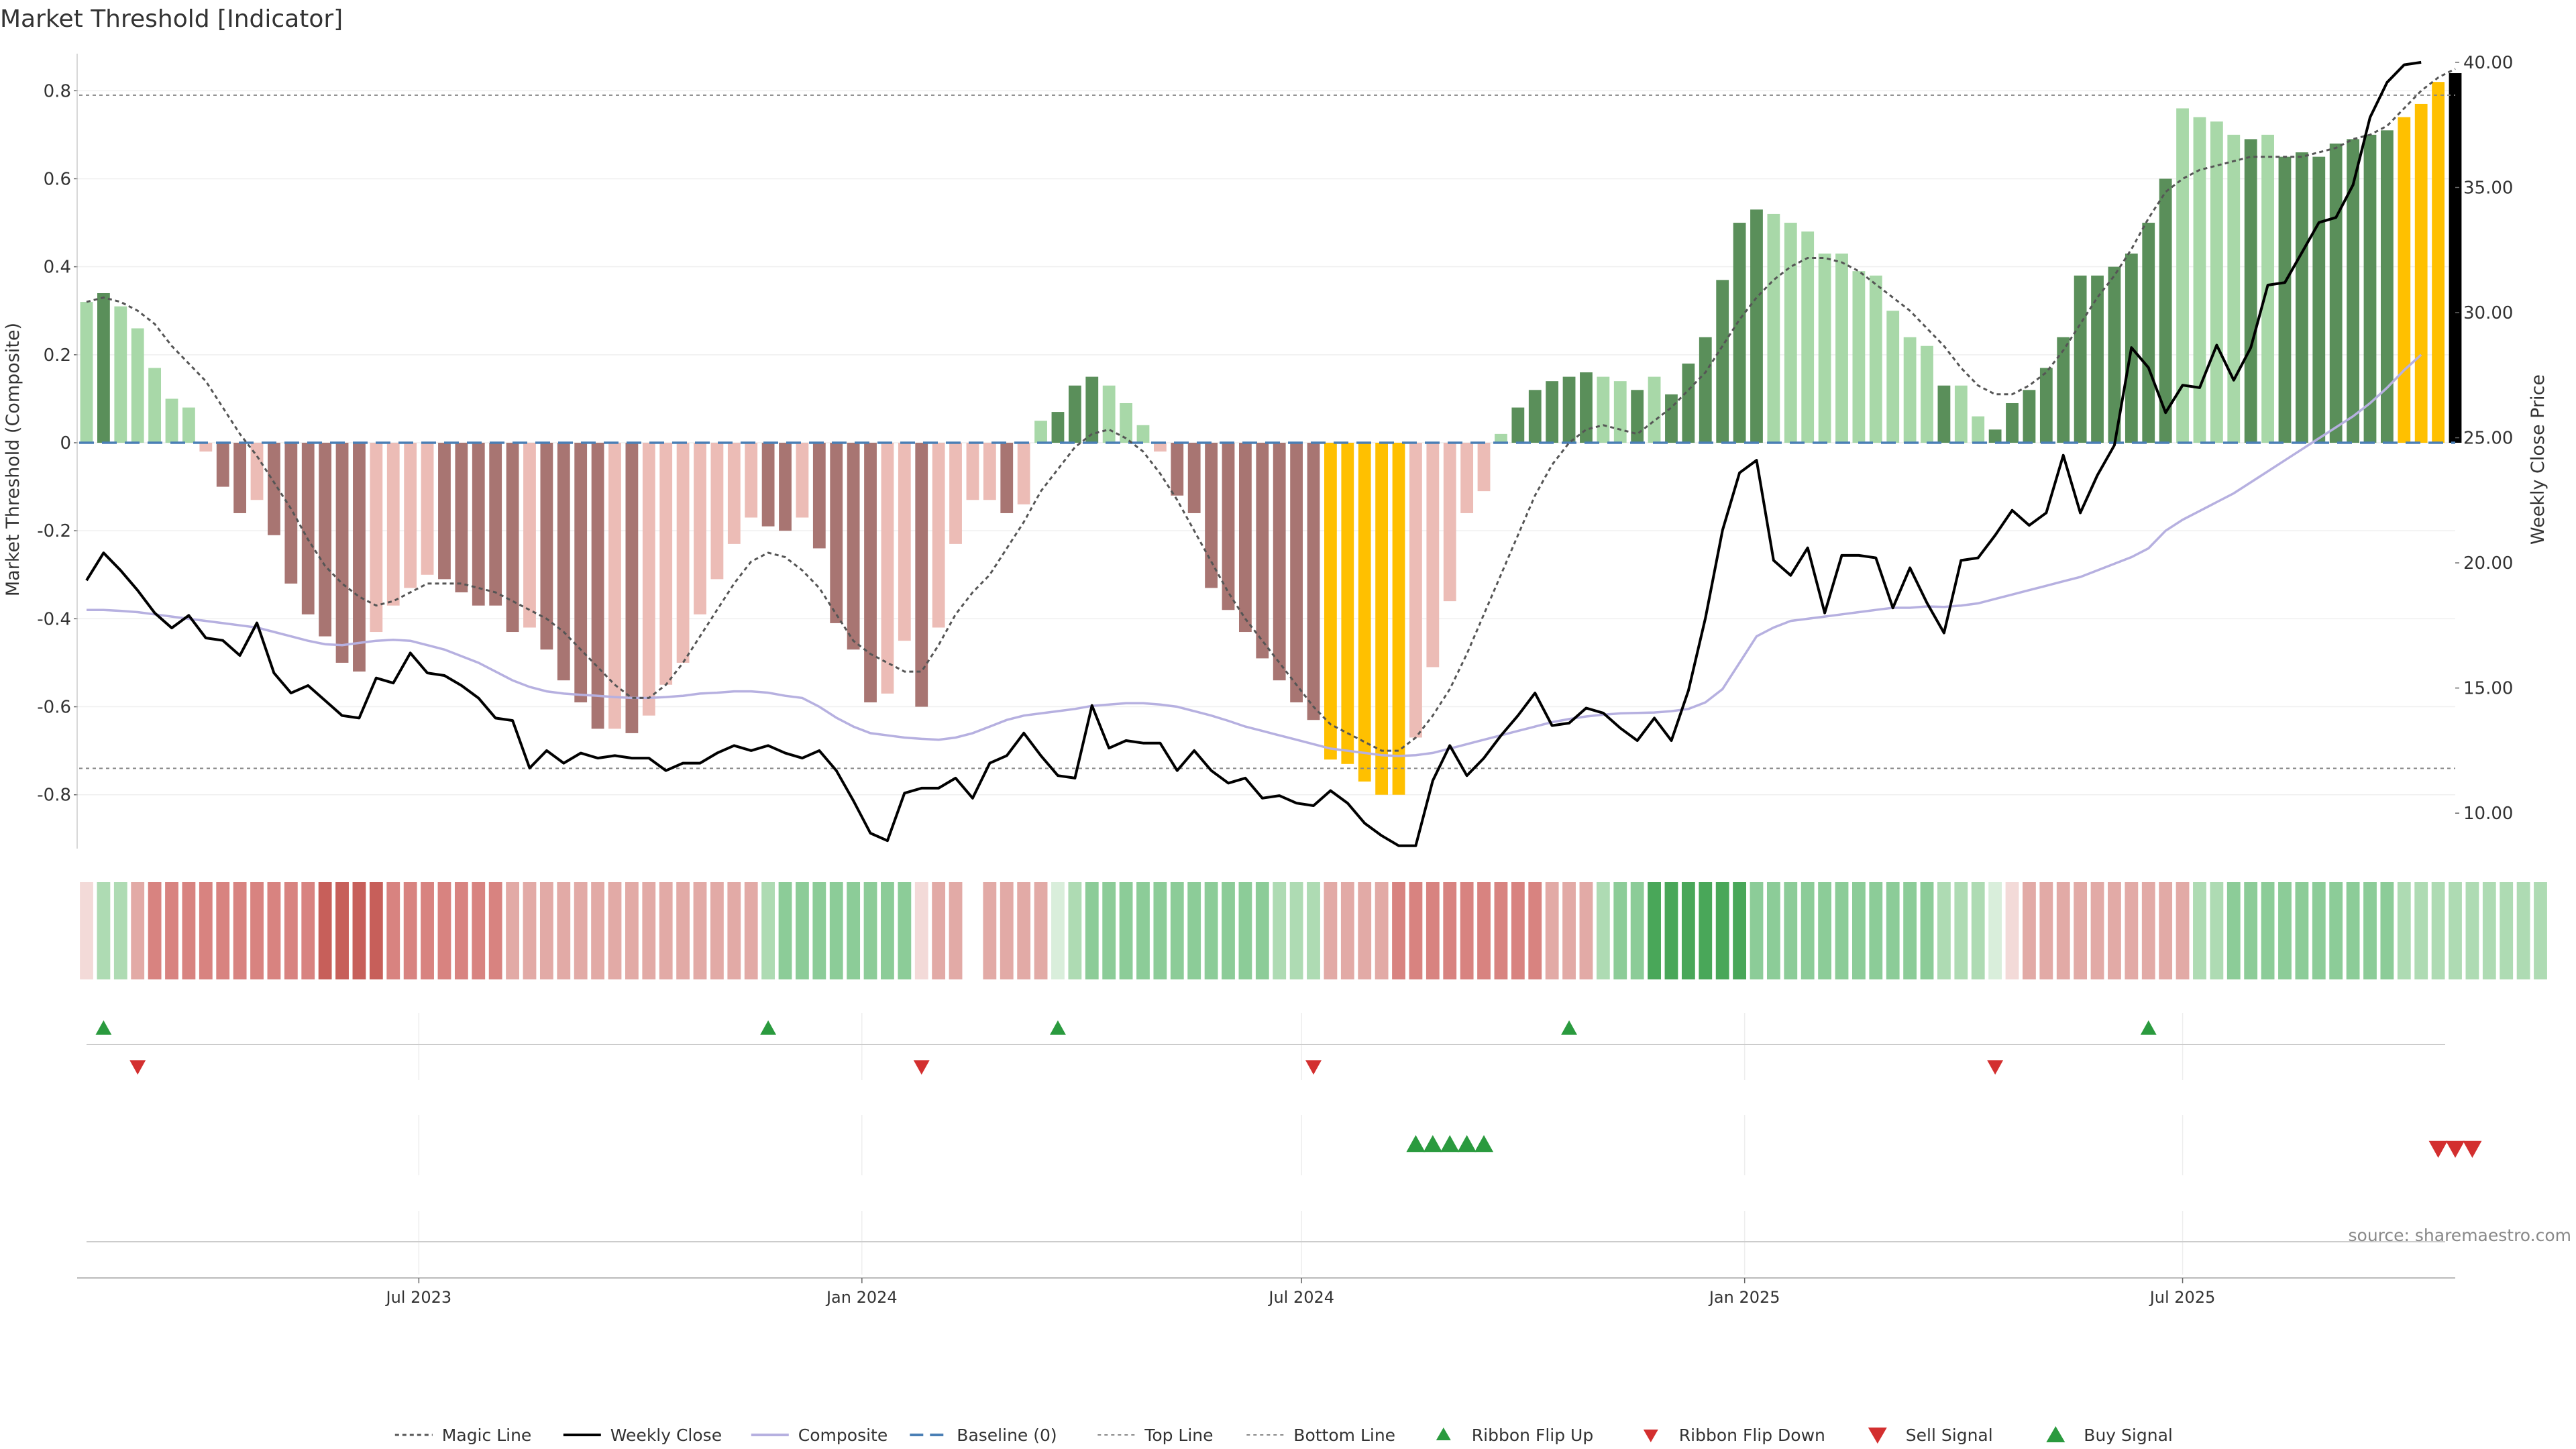 The width and height of the screenshot is (2576, 1449). What do you see at coordinates (1266, 1259) in the screenshot?
I see `bottom-axis: Jul 2023 Jan 2024 Jul 2024 Jan 2025 Jul 2025` at bounding box center [1266, 1259].